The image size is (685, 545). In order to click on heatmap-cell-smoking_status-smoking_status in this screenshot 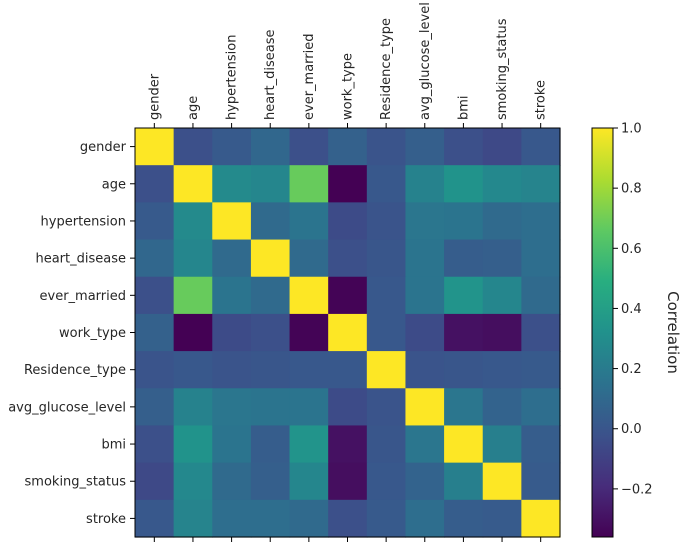, I will do `click(502, 481)`.